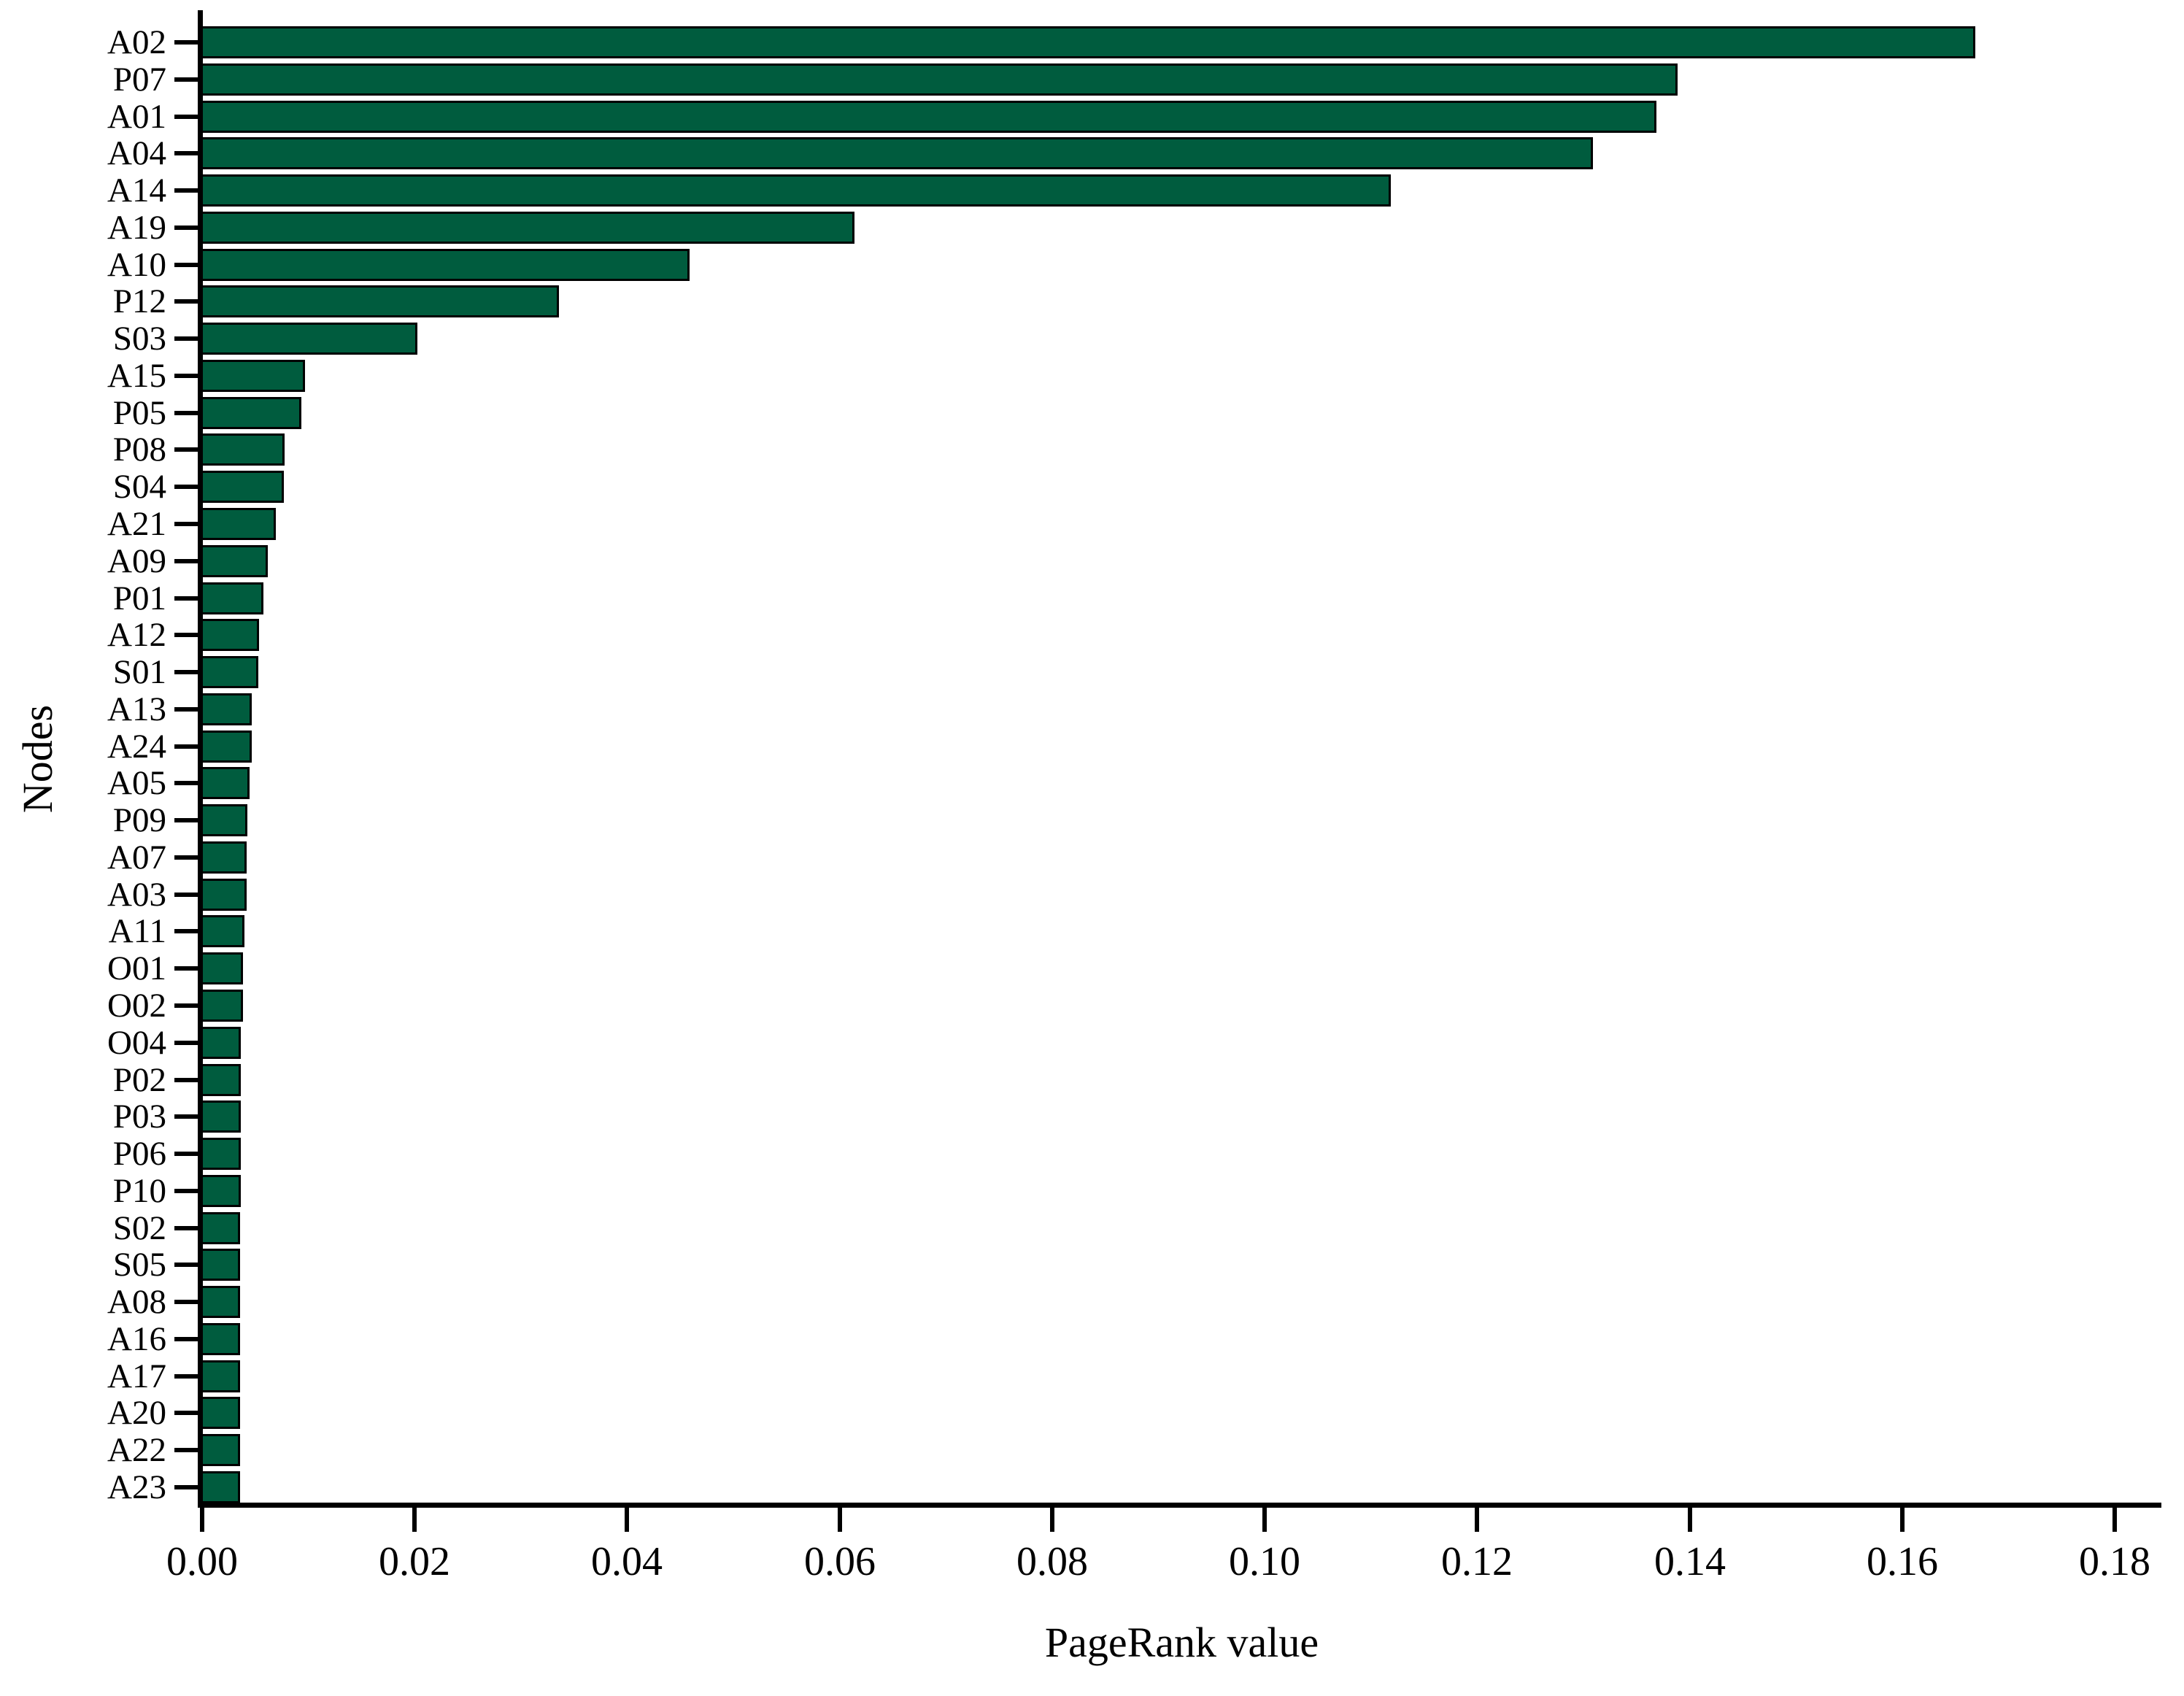 The width and height of the screenshot is (2184, 1696). Describe the element at coordinates (137, 931) in the screenshot. I see `y-tick-label: A11` at that location.